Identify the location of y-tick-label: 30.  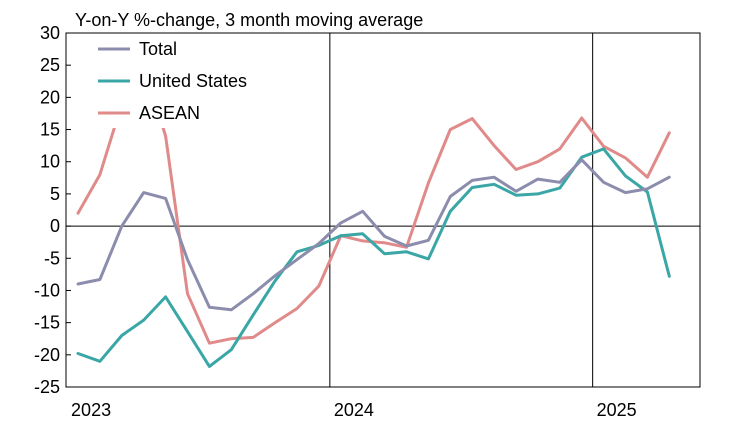
(50, 33).